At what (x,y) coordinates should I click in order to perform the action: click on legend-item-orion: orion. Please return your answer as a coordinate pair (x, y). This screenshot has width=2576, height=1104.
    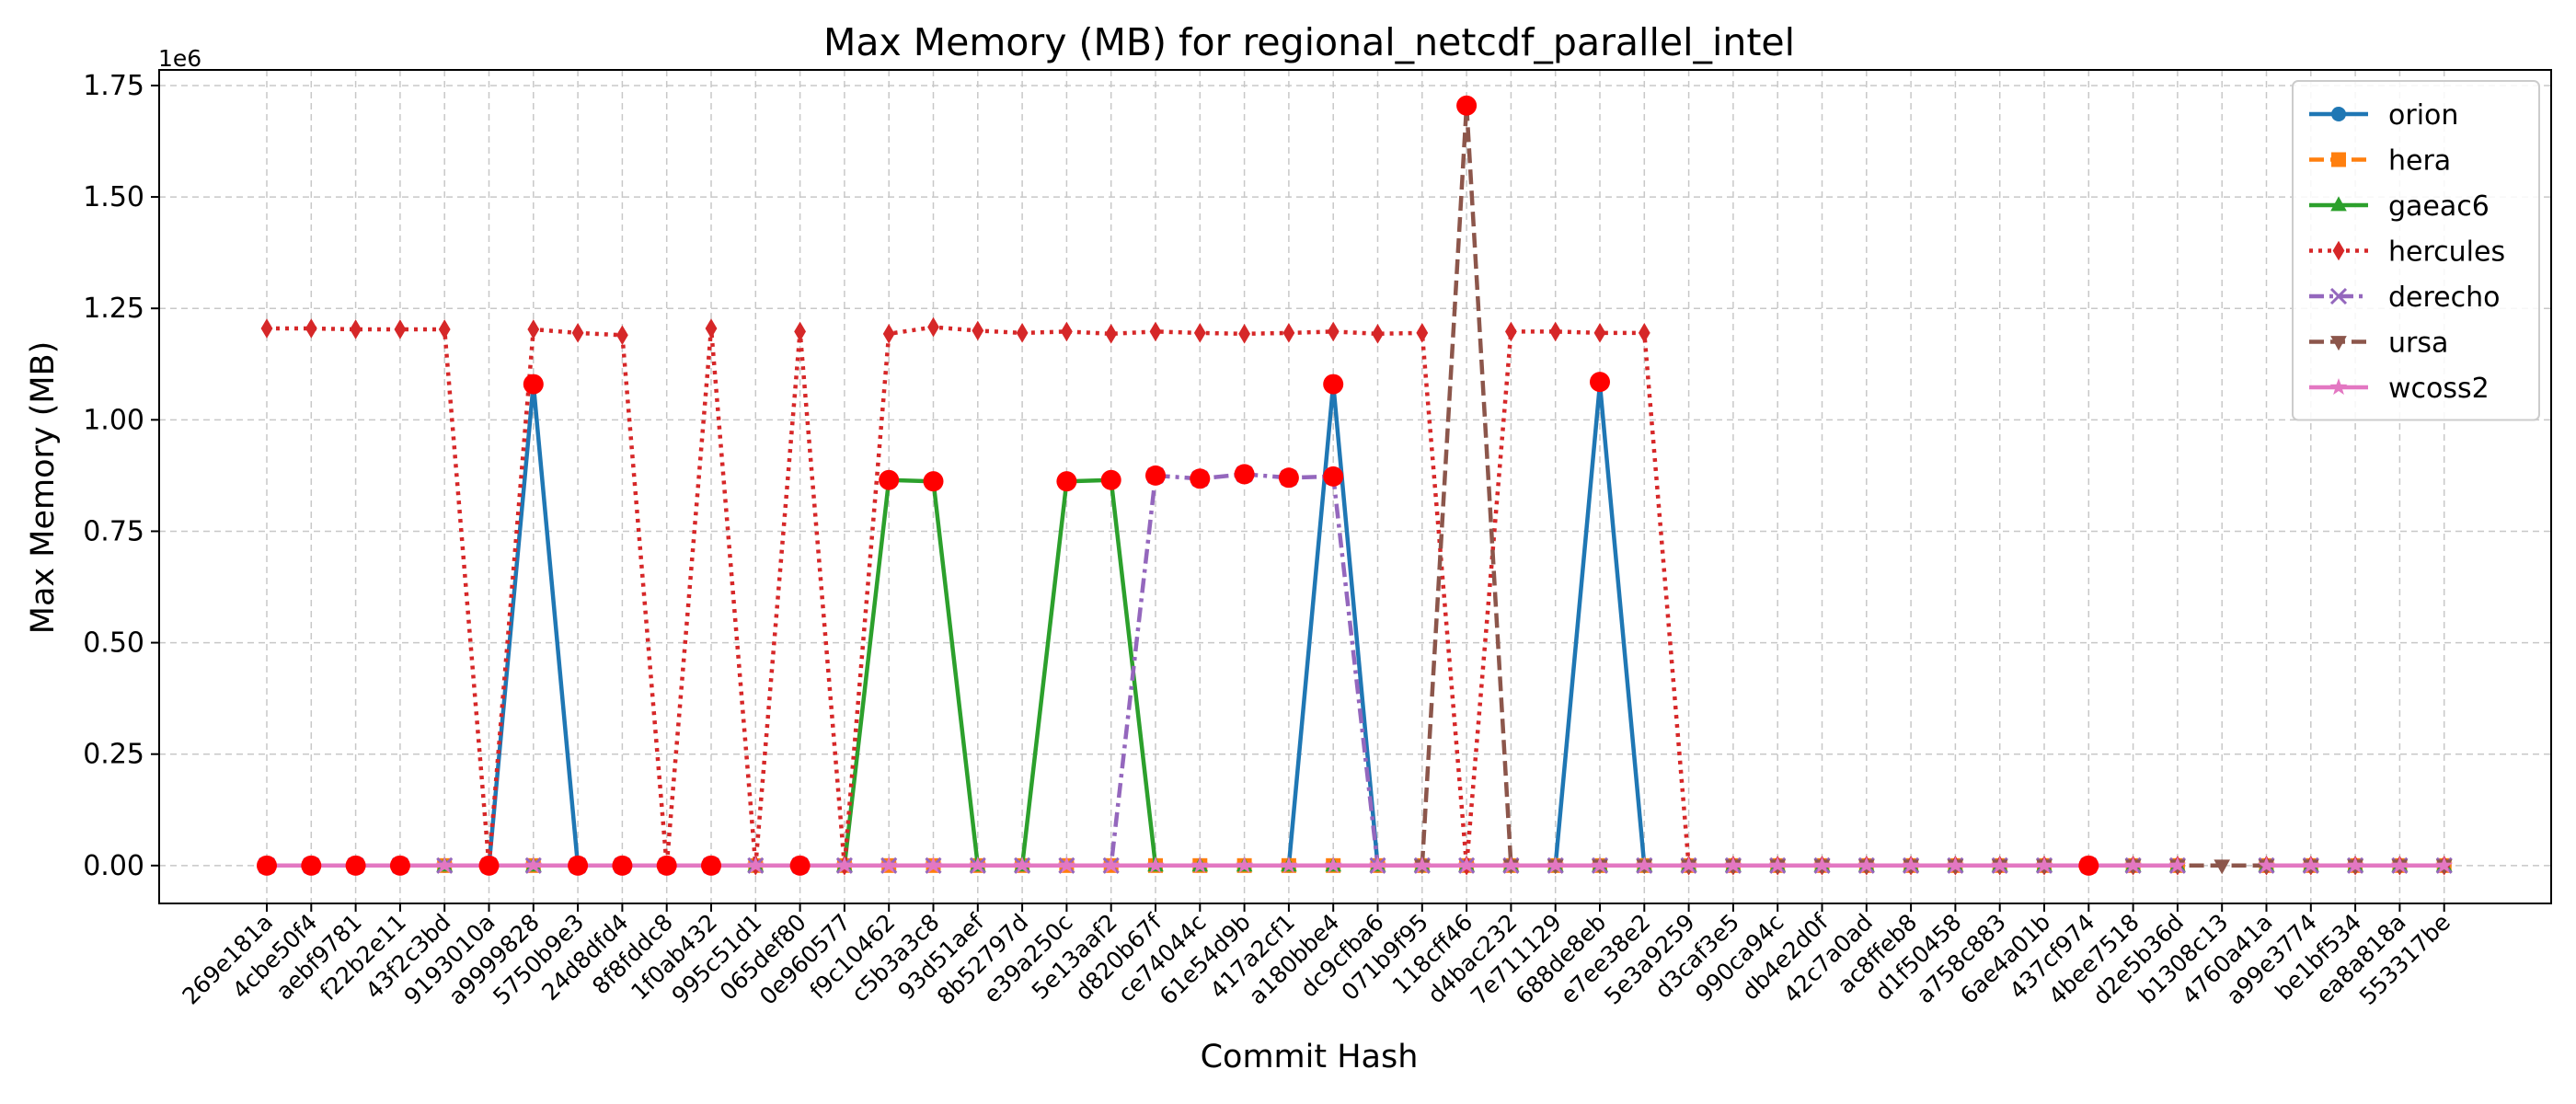
    Looking at the image, I should click on (2383, 115).